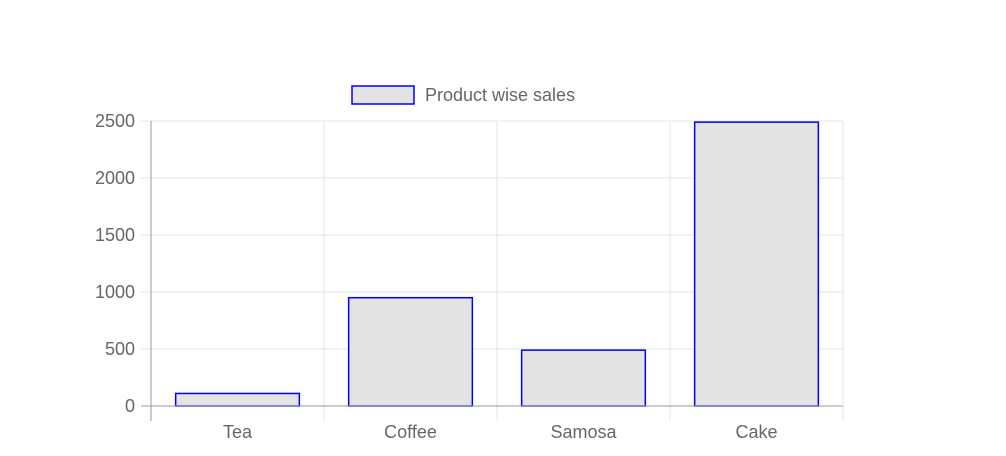 The width and height of the screenshot is (1006, 456). Describe the element at coordinates (238, 432) in the screenshot. I see `x-tick-label: Tea` at that location.